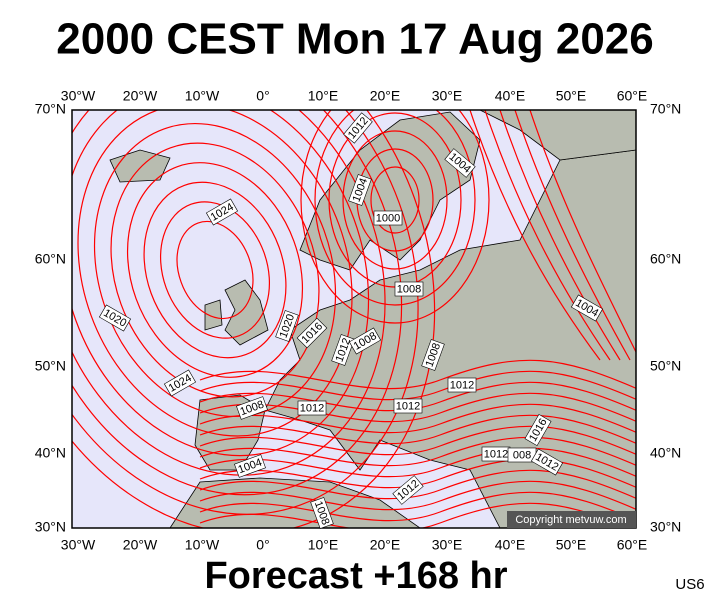  I want to click on copyright: Copyright metvuw.com, so click(570, 520).